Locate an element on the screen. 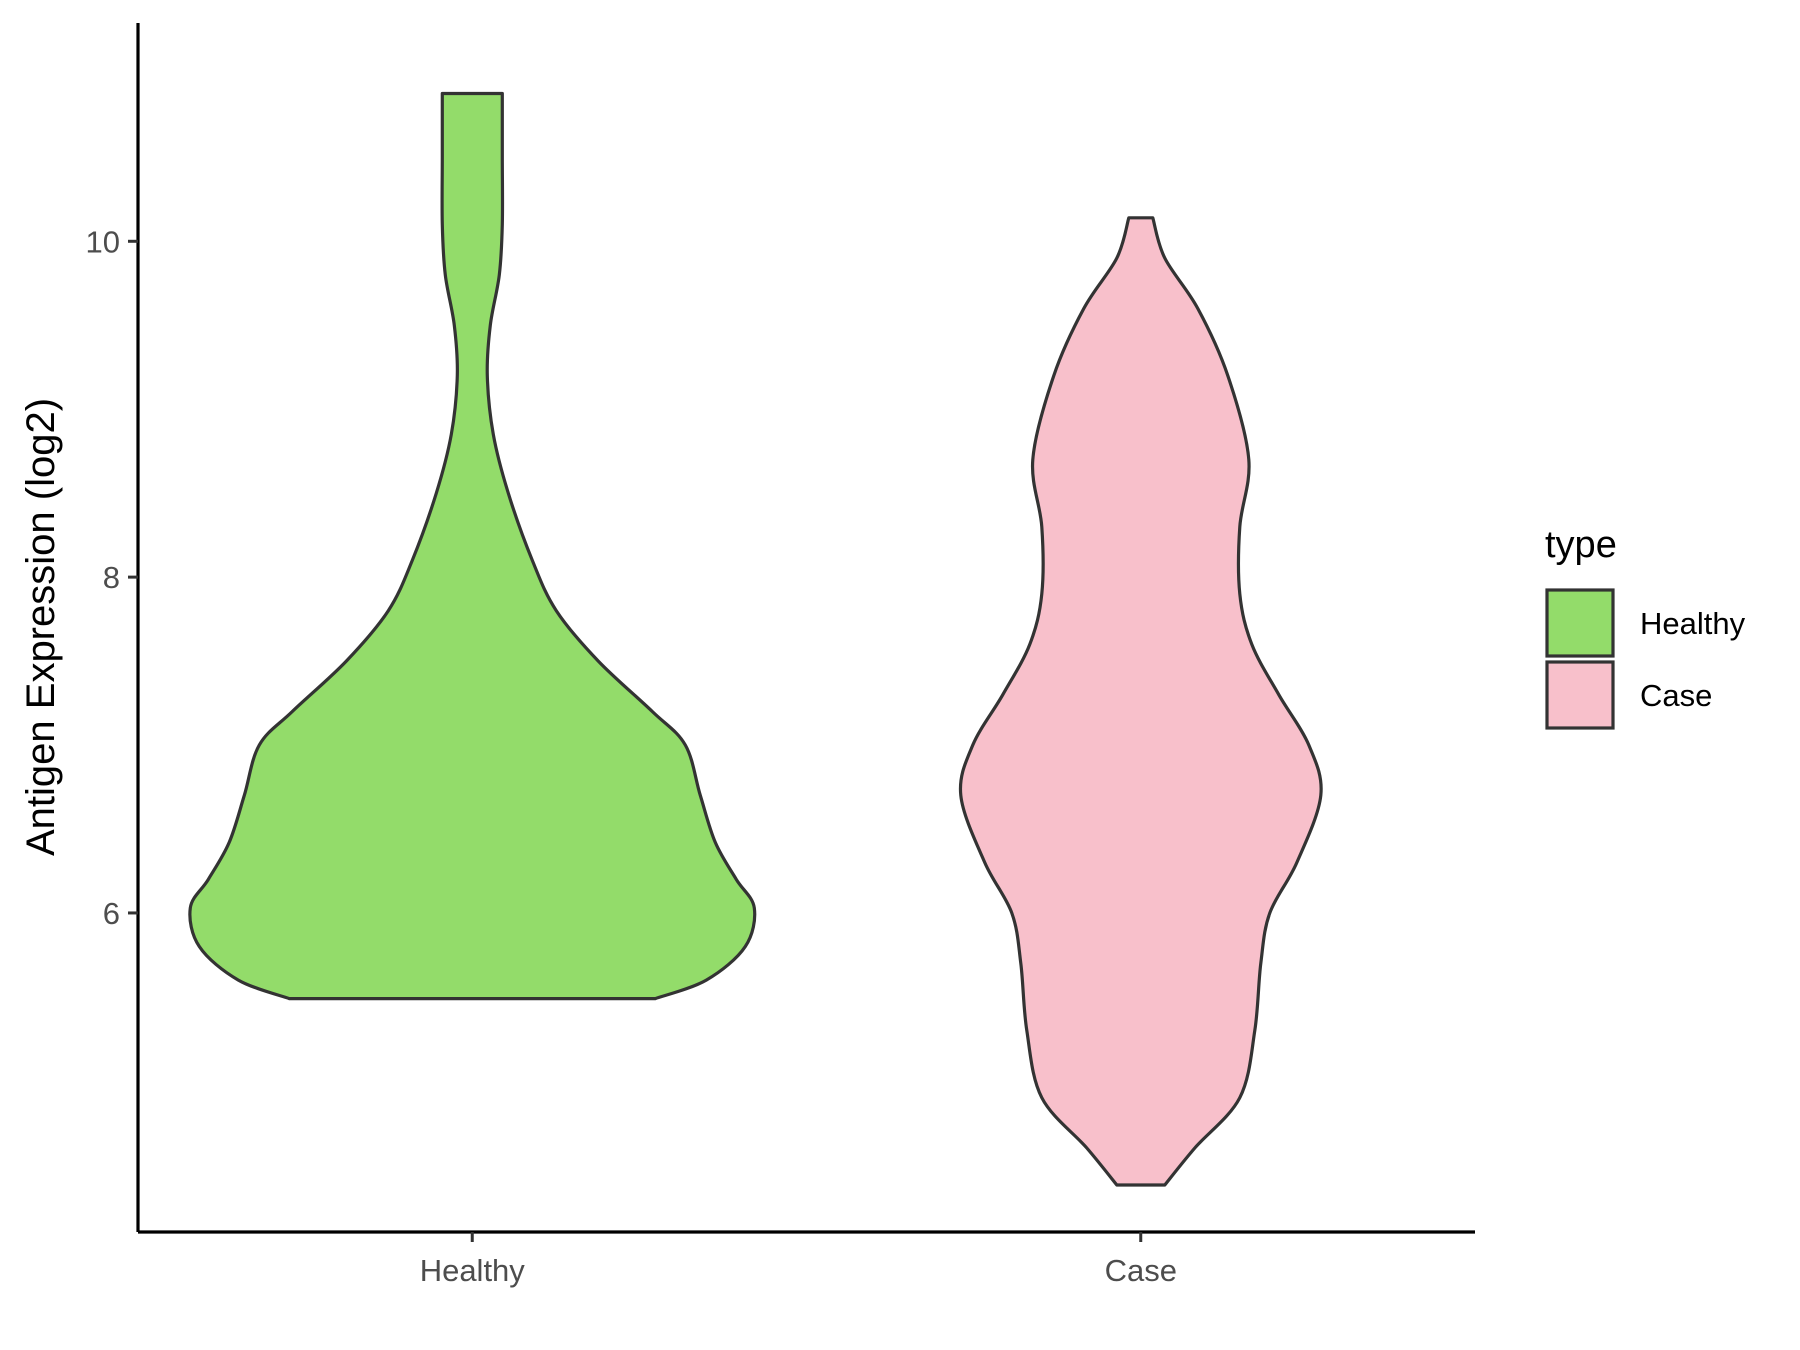 Image resolution: width=1800 pixels, height=1350 pixels. y-tick-label: 8 is located at coordinates (111, 577).